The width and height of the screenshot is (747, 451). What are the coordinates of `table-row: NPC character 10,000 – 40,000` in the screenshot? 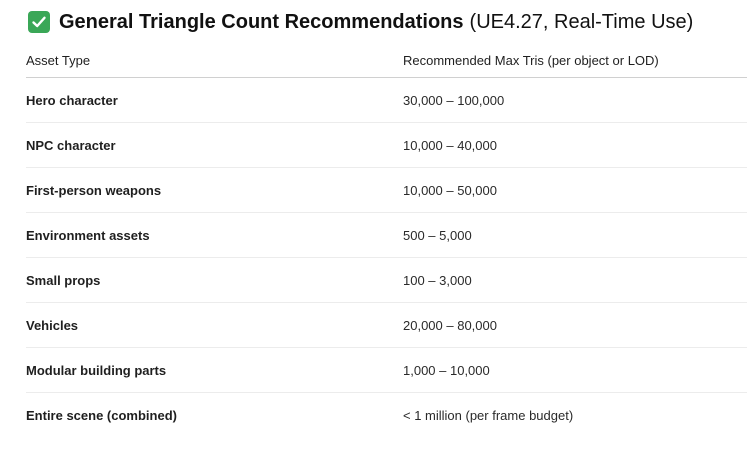 It's located at (386, 145).